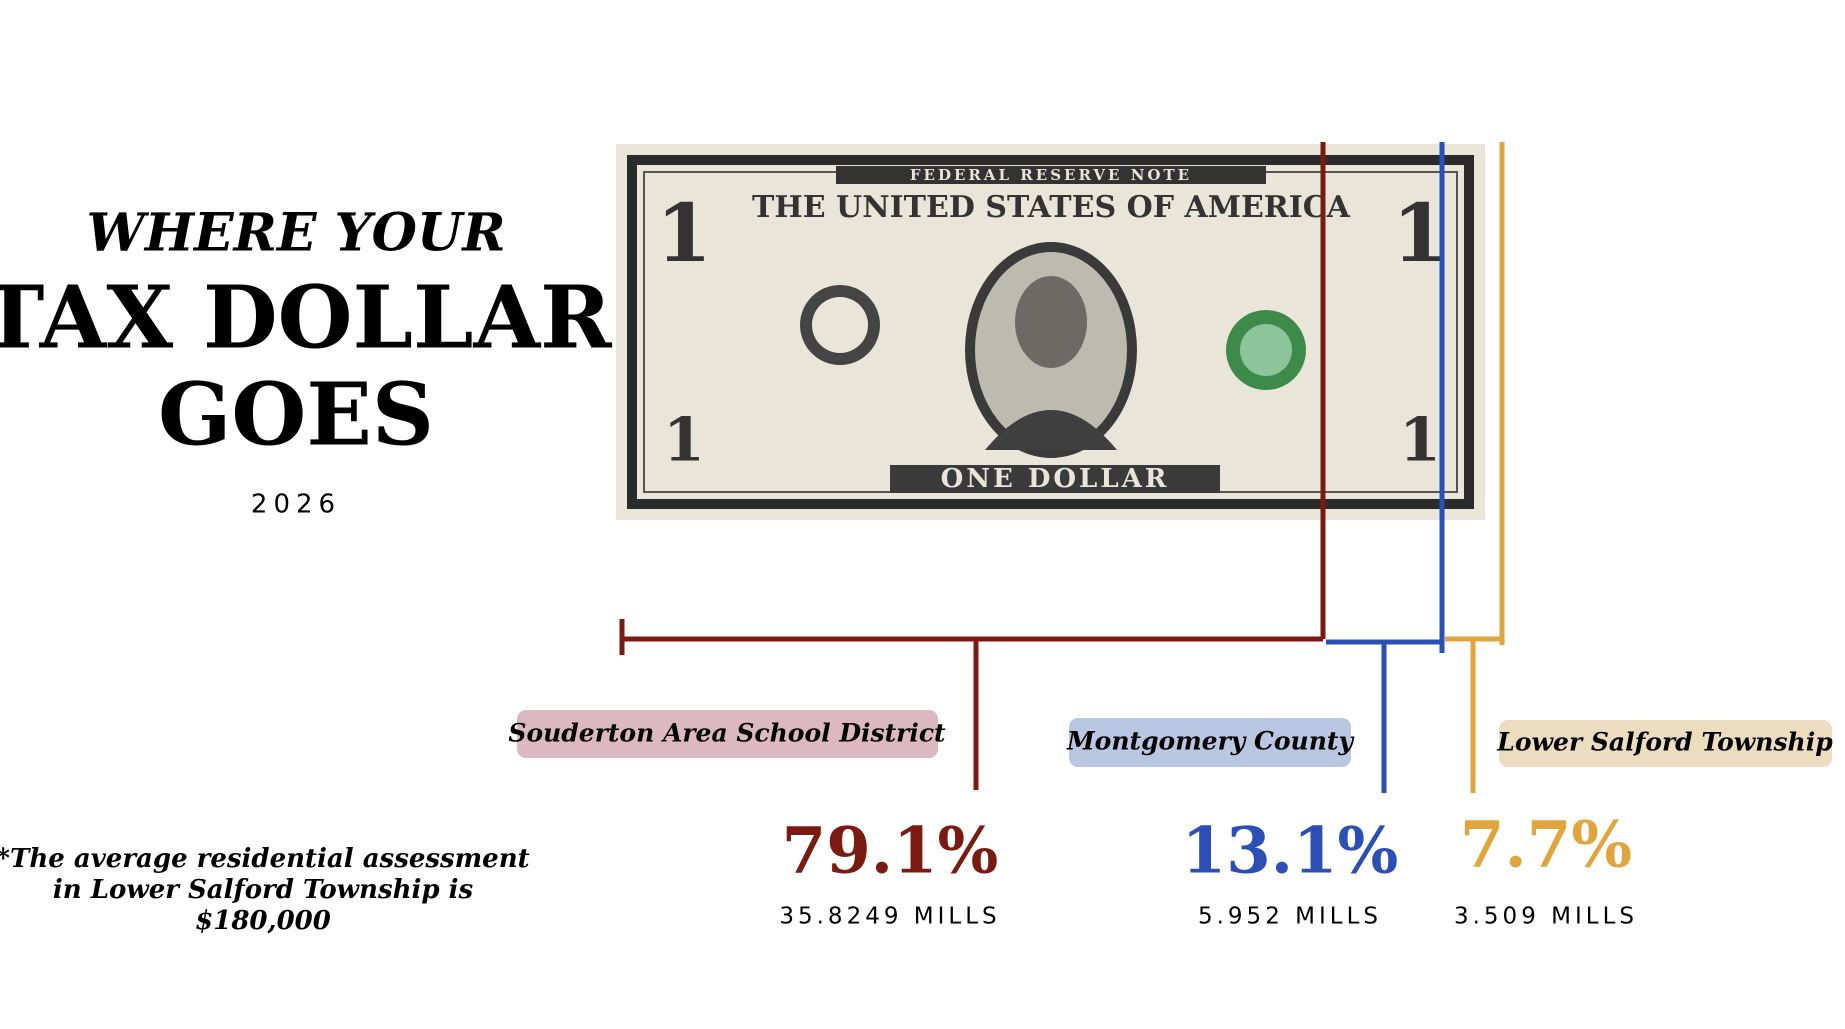  I want to click on portrait-body, so click(1051, 430).